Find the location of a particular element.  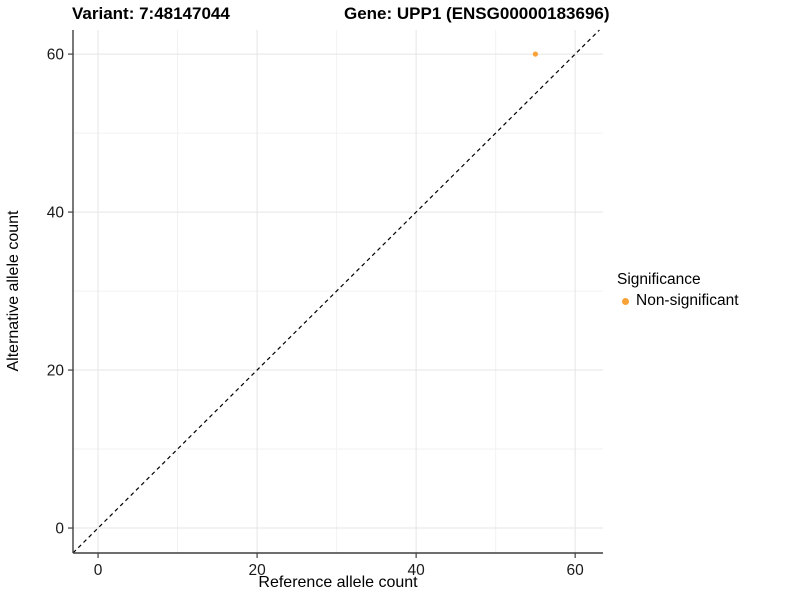

x-tick-label: 20 is located at coordinates (257, 568).